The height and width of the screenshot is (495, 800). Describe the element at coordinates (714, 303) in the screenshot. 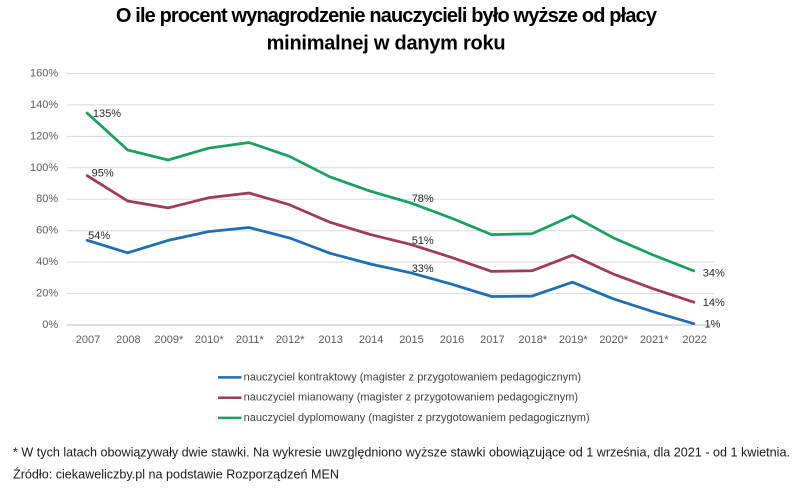

I see `svg-text: 14%` at that location.